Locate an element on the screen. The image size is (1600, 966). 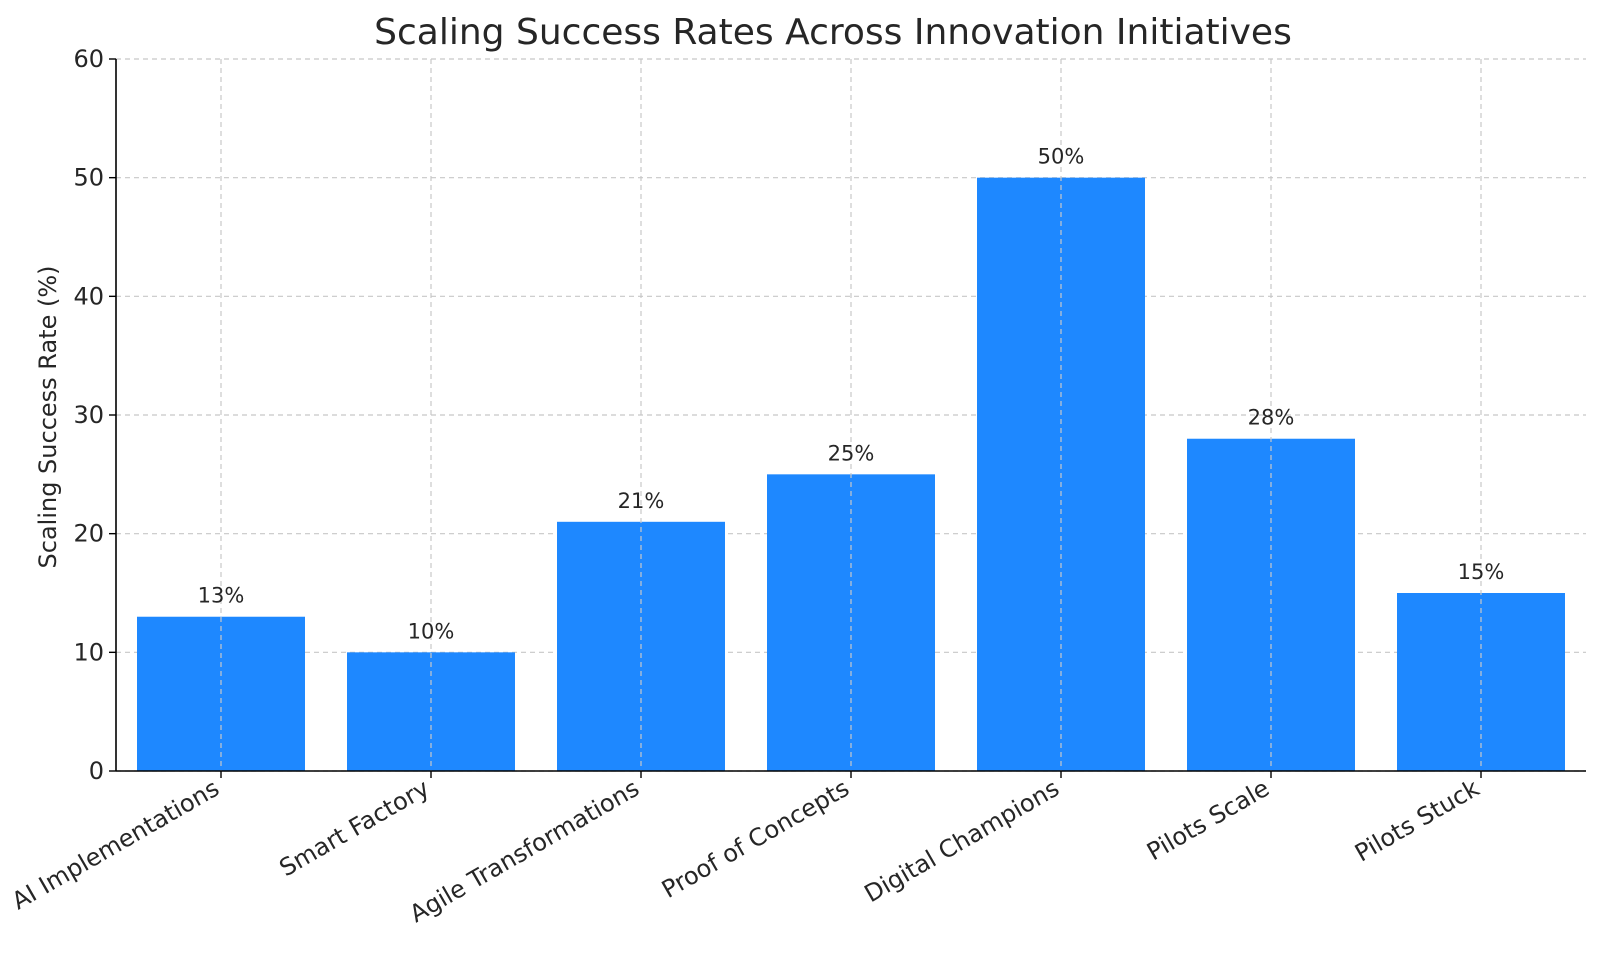
bar-value-label: 25% is located at coordinates (851, 453).